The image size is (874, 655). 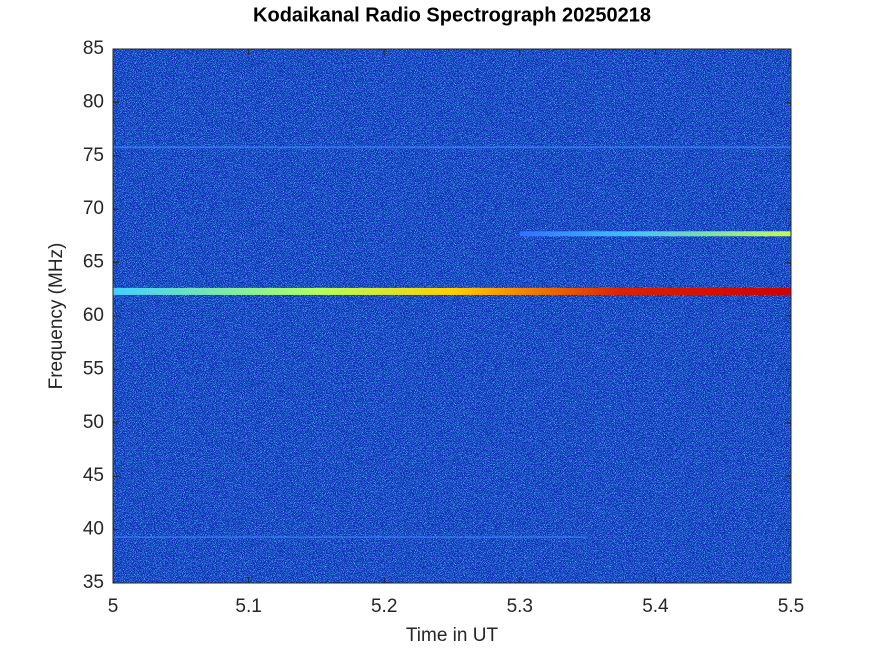 I want to click on x-axis-label: Time in UT, so click(x=452, y=635).